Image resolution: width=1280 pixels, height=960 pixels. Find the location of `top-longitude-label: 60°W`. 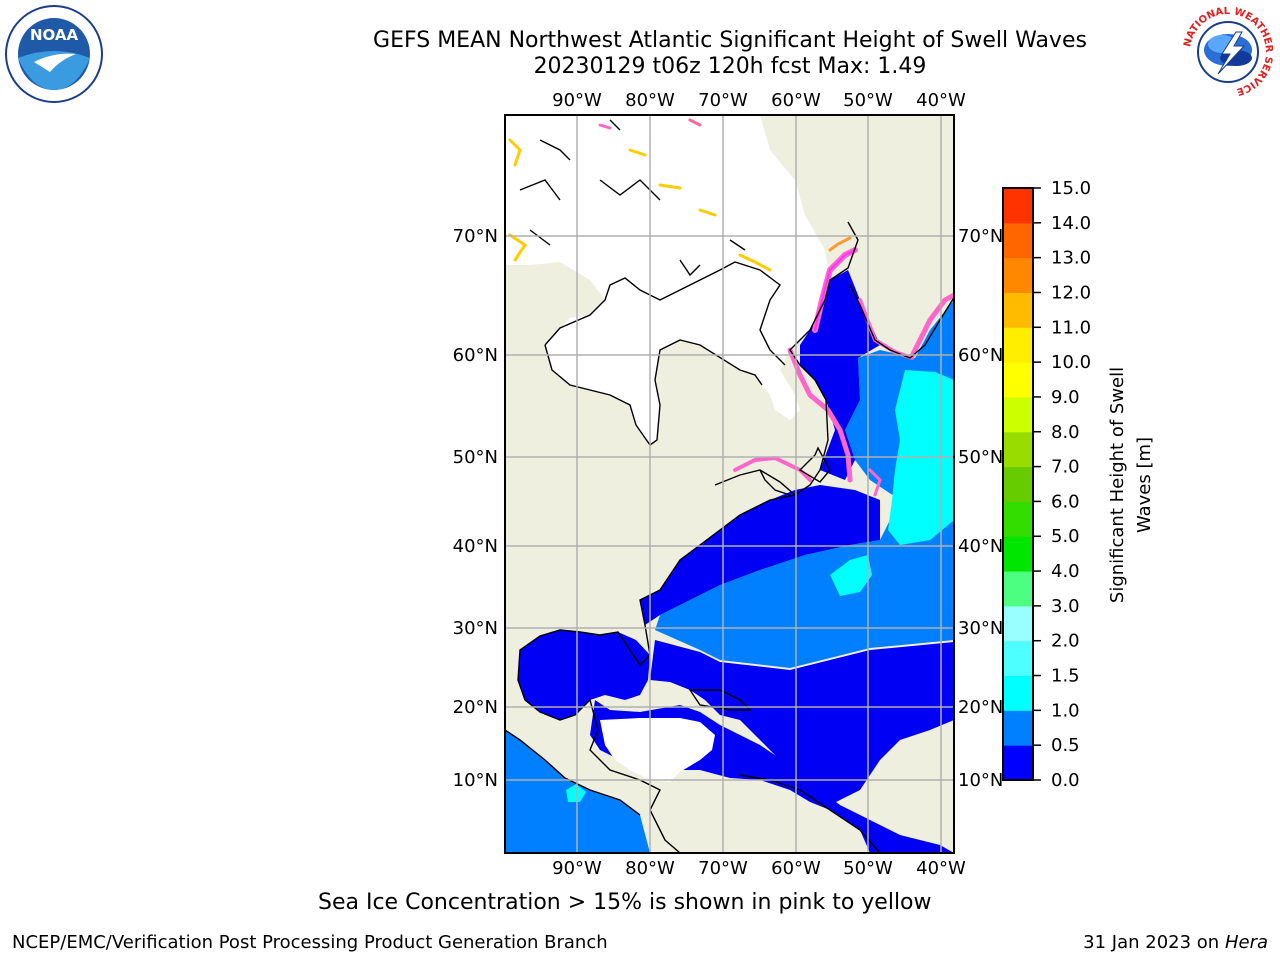

top-longitude-label: 60°W is located at coordinates (796, 100).